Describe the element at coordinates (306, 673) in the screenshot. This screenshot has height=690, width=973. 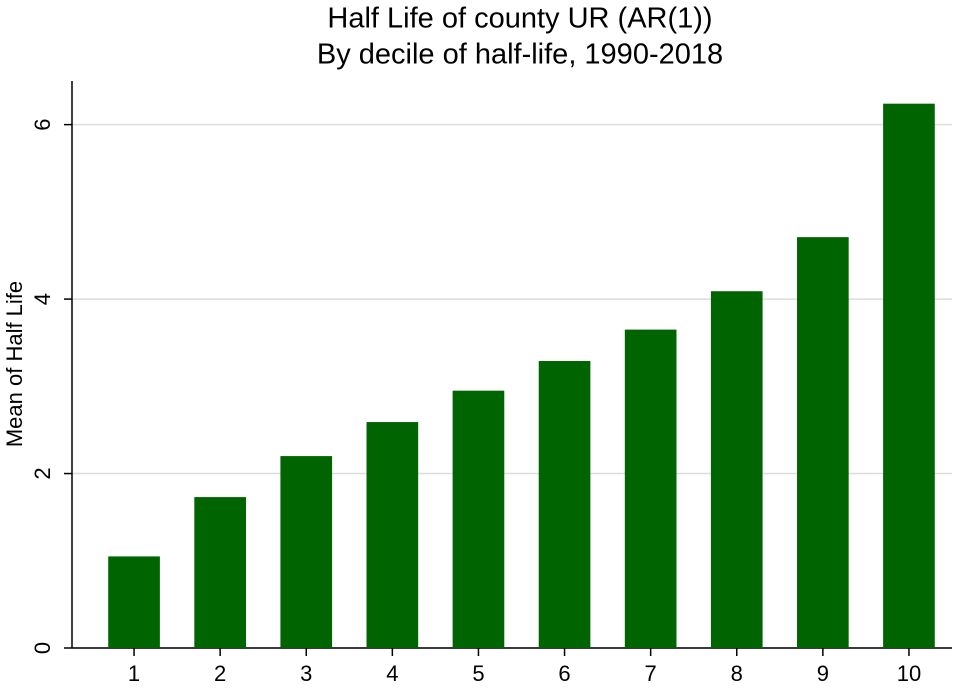
I see `x-tick-label: 3` at that location.